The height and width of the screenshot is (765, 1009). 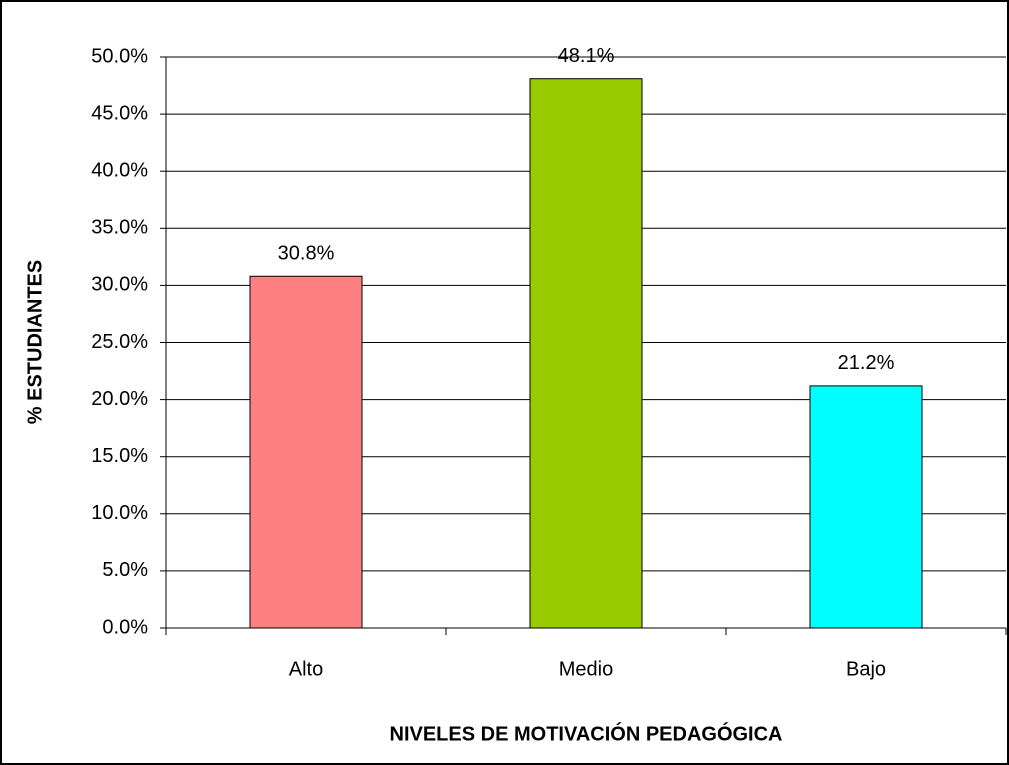 What do you see at coordinates (119, 56) in the screenshot?
I see `y-tick-label: 50.0%` at bounding box center [119, 56].